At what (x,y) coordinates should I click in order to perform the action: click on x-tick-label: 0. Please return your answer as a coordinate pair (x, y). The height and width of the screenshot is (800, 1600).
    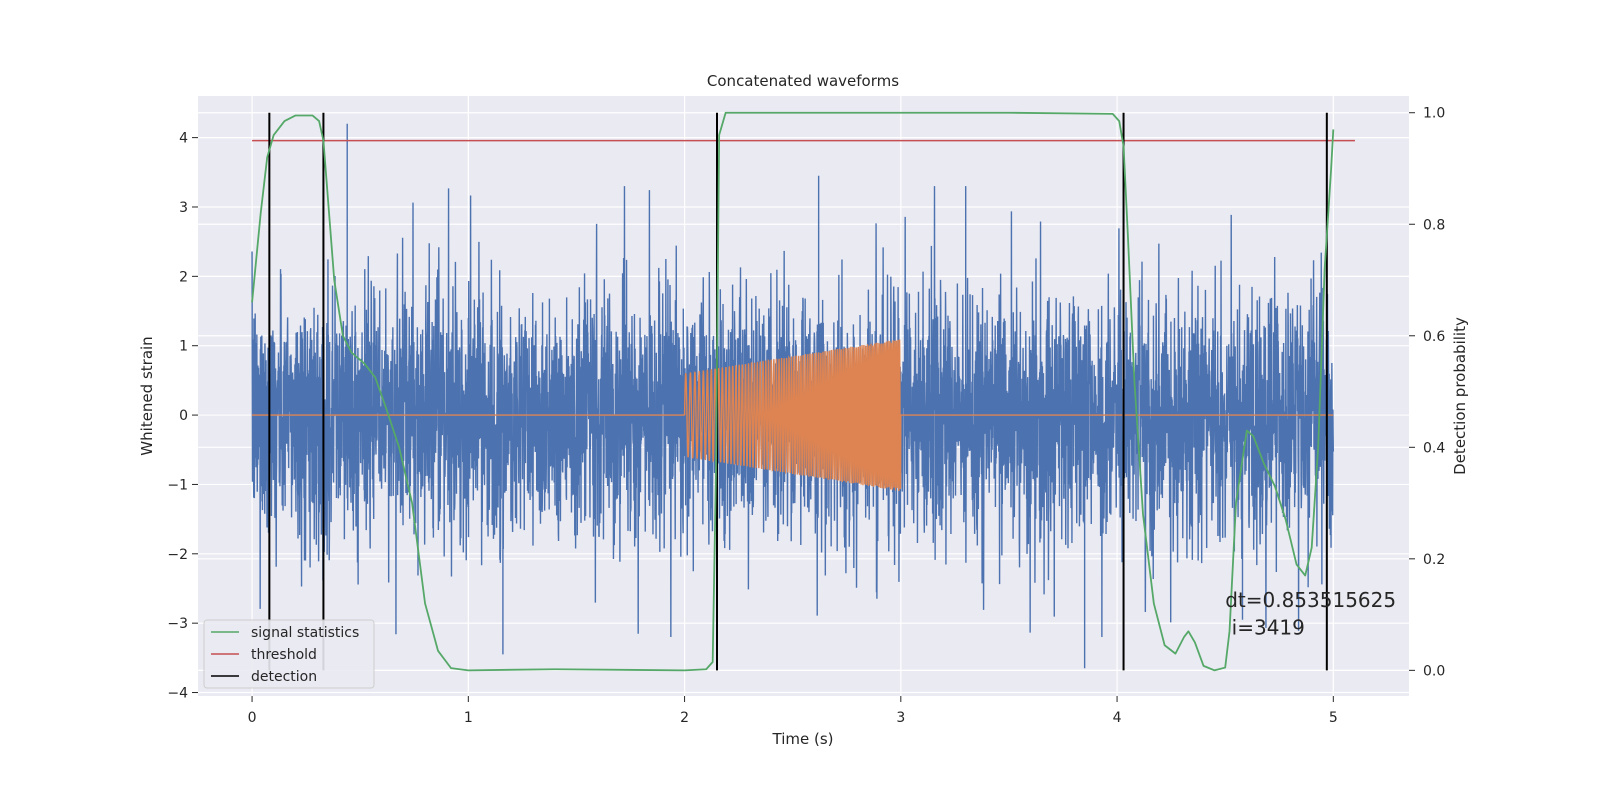
    Looking at the image, I should click on (252, 718).